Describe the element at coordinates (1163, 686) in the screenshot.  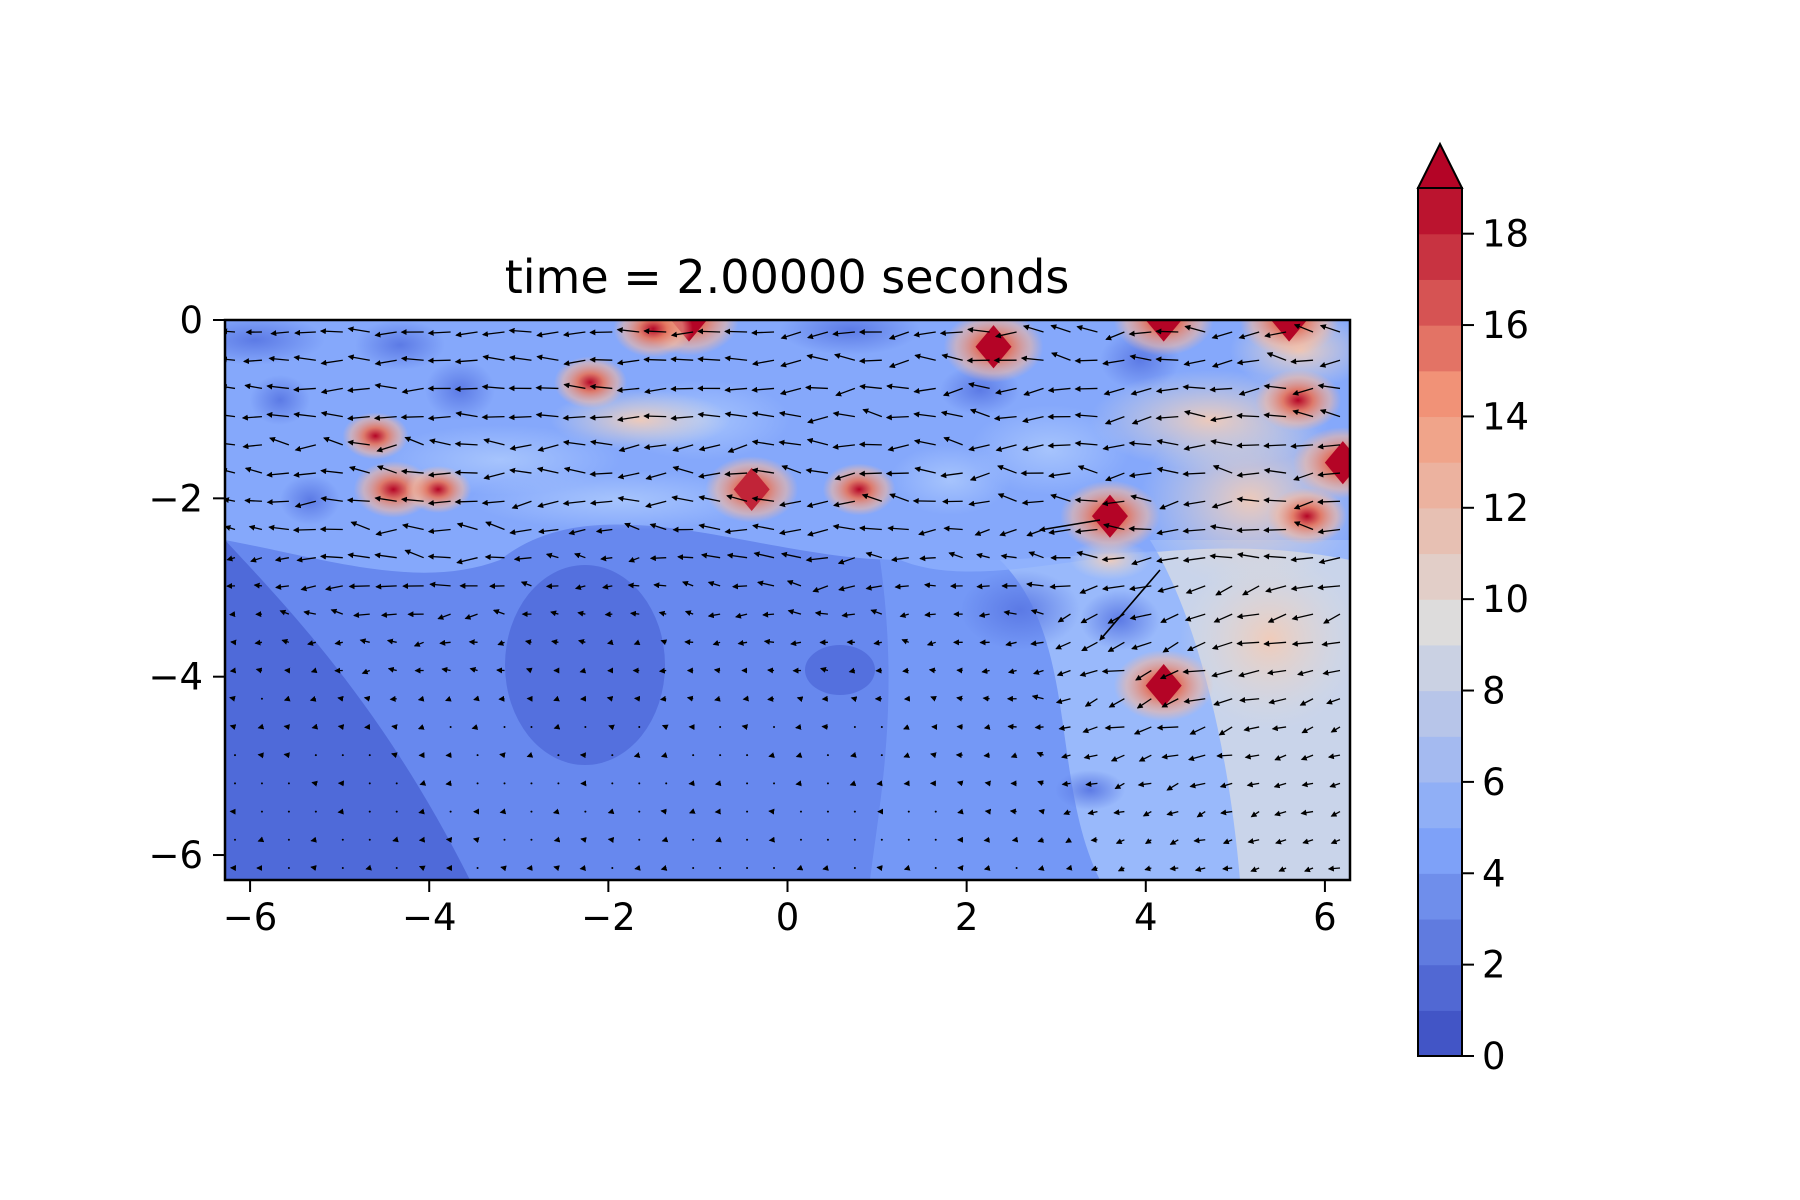
I see `hotspot-peak` at that location.